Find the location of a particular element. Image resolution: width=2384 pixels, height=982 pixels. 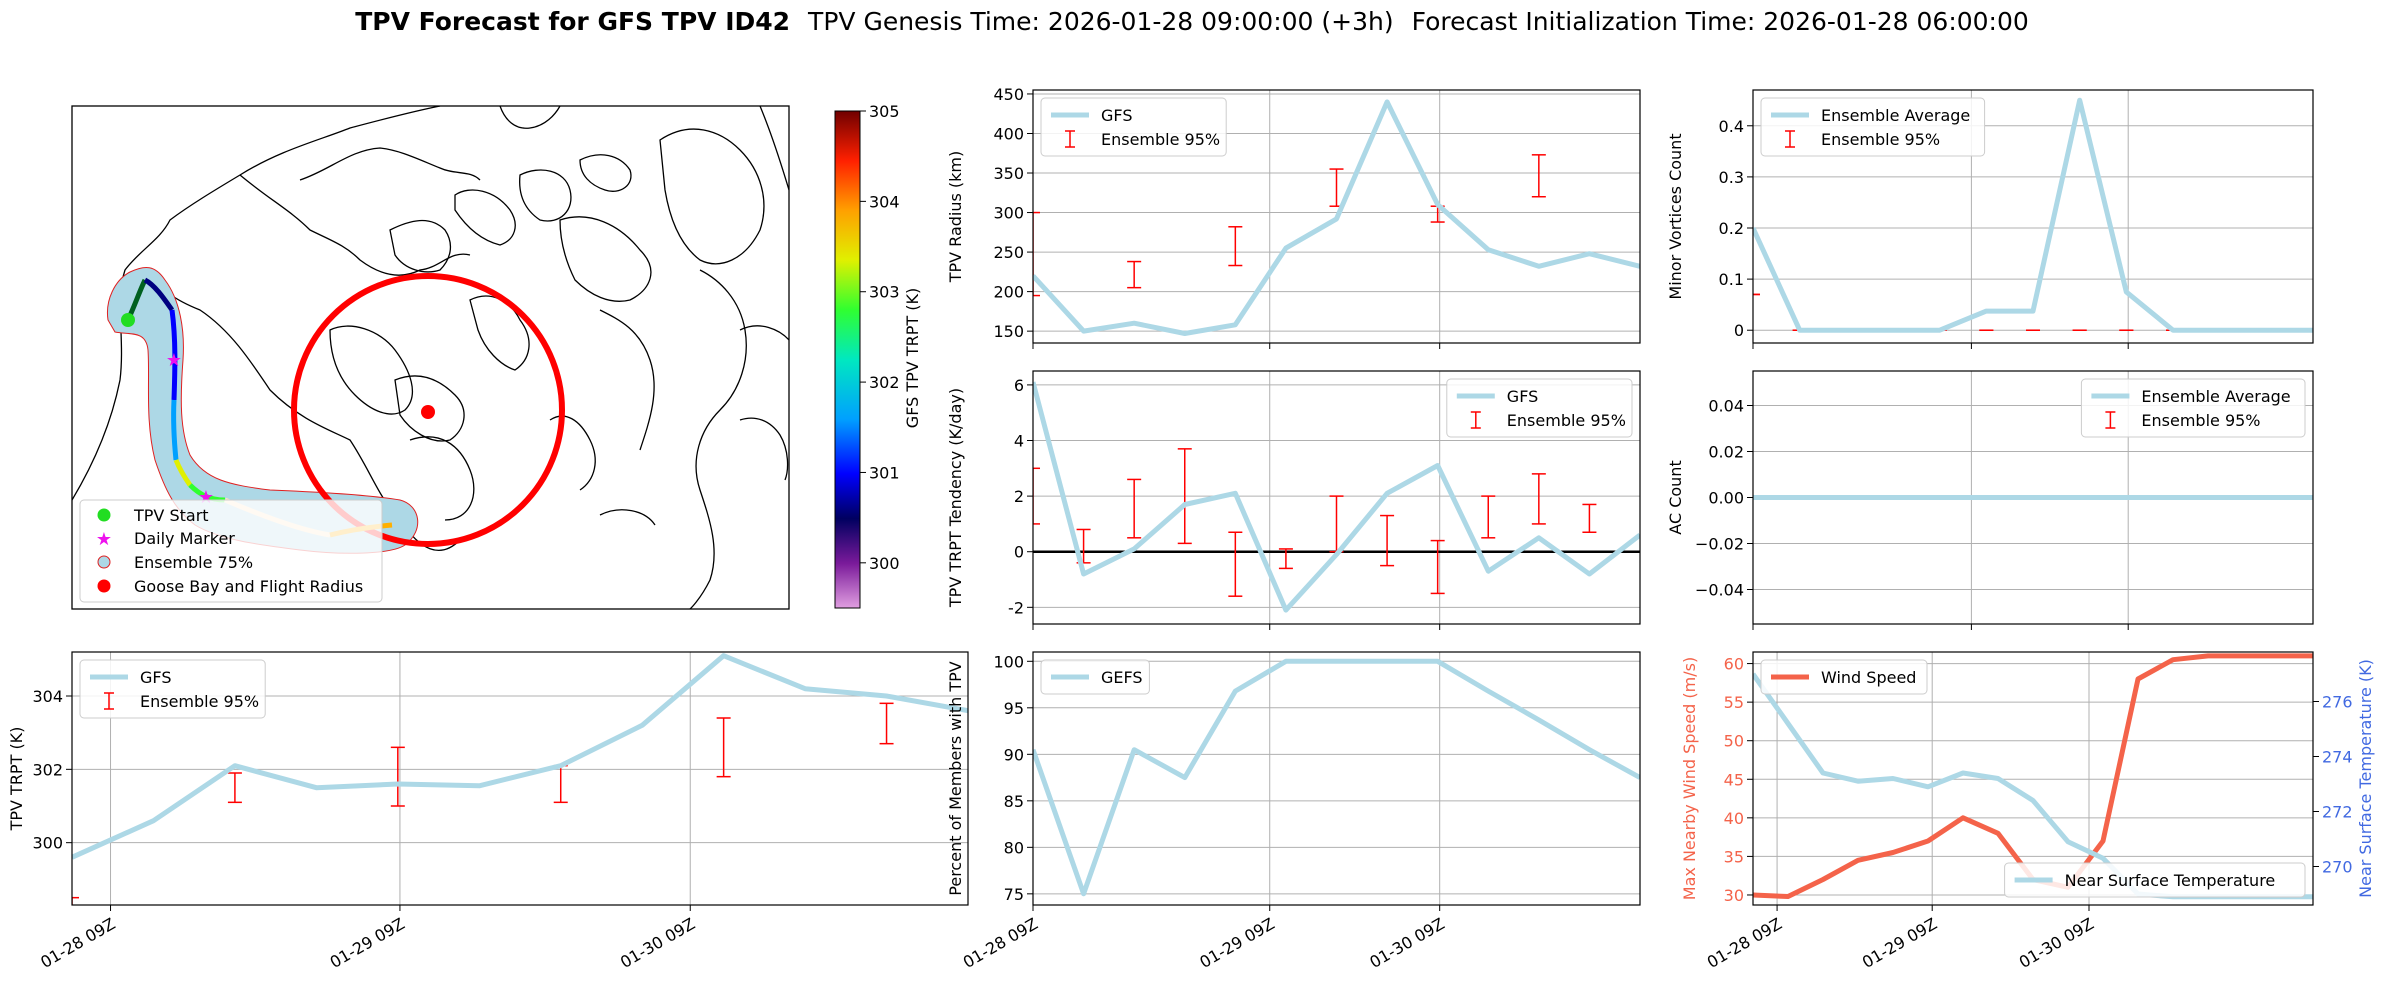

colorbar-tick-label: 304 is located at coordinates (884, 201).